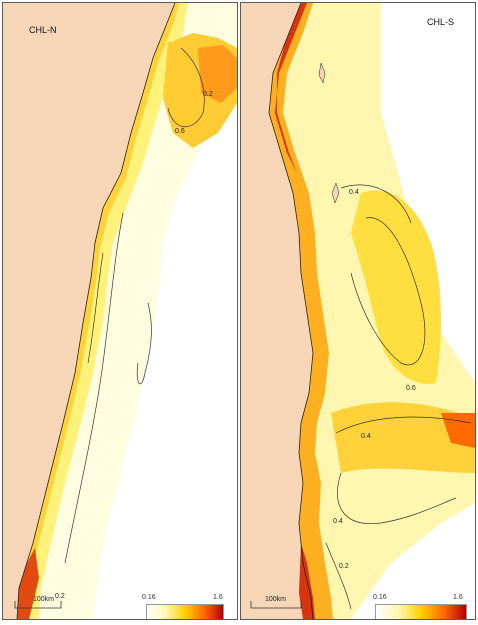 This screenshot has width=478, height=625. What do you see at coordinates (28, 583) in the screenshot?
I see `sw-hot-spot` at bounding box center [28, 583].